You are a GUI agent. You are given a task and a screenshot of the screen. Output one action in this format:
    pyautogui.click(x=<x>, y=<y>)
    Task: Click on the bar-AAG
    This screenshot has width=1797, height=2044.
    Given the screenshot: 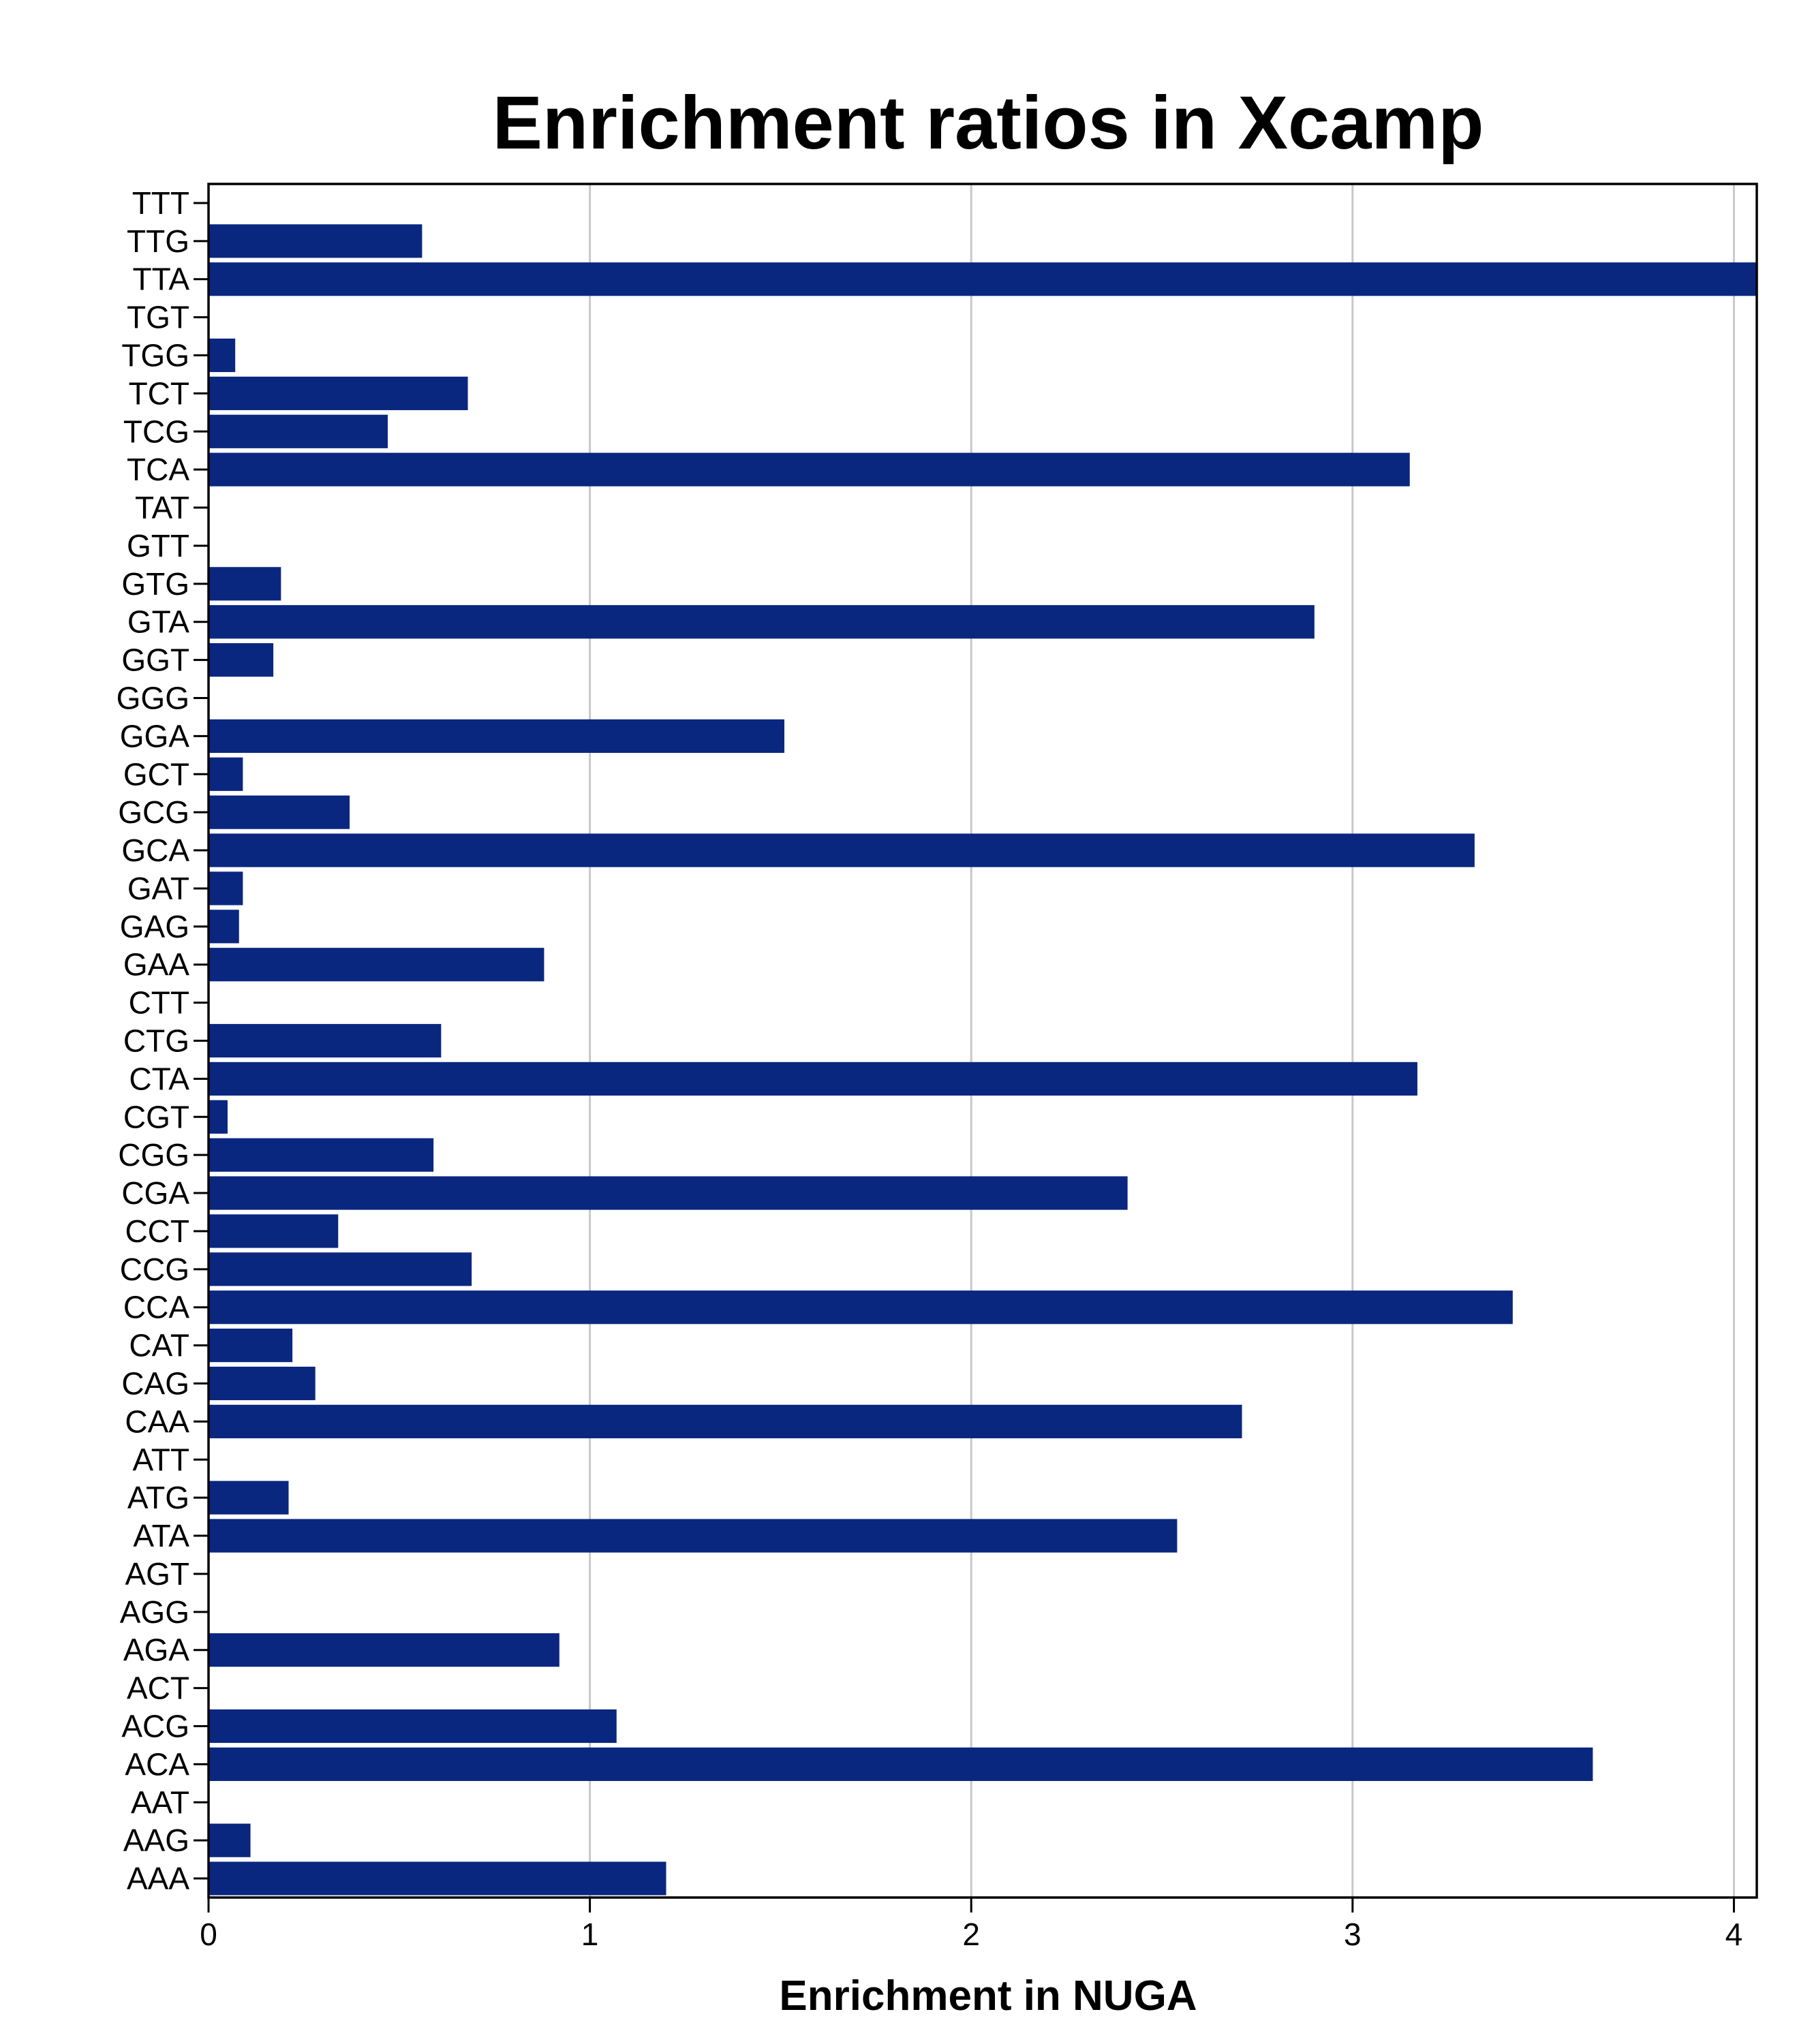 What is the action you would take?
    pyautogui.click(x=230, y=1840)
    